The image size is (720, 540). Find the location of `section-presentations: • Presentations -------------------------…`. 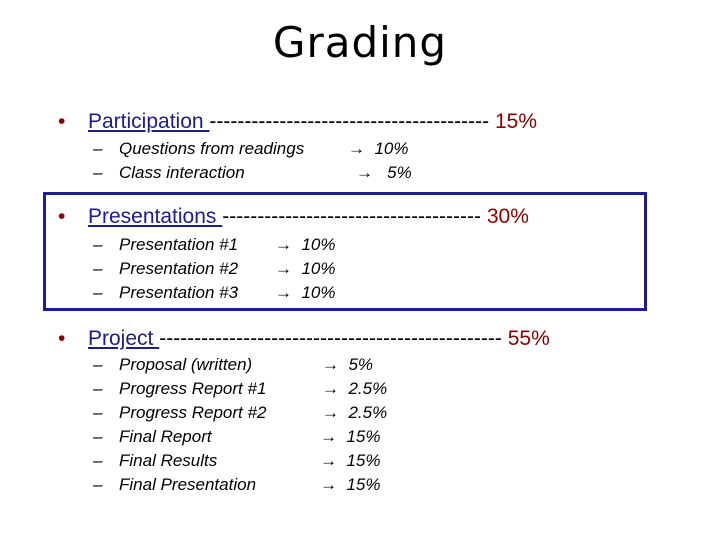

section-presentations: • Presentations -------------------------… is located at coordinates (293, 217).